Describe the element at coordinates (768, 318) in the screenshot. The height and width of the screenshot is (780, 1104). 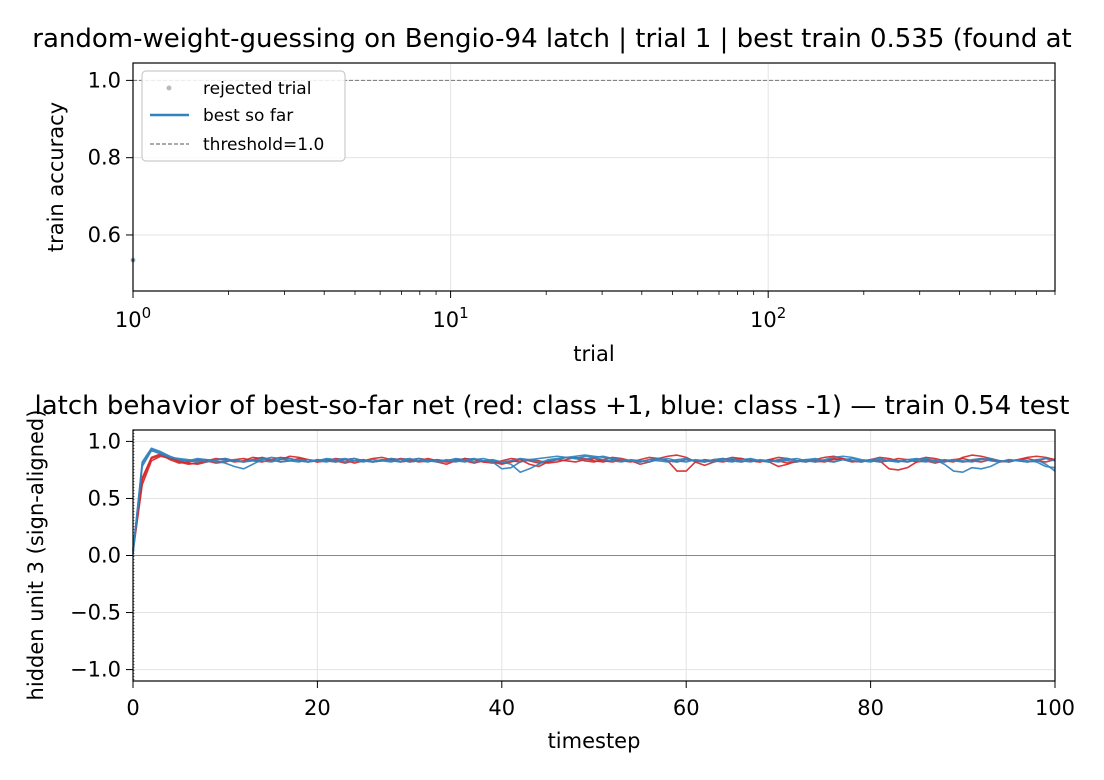
I see `accuracy-x-tick-label: 10²` at that location.